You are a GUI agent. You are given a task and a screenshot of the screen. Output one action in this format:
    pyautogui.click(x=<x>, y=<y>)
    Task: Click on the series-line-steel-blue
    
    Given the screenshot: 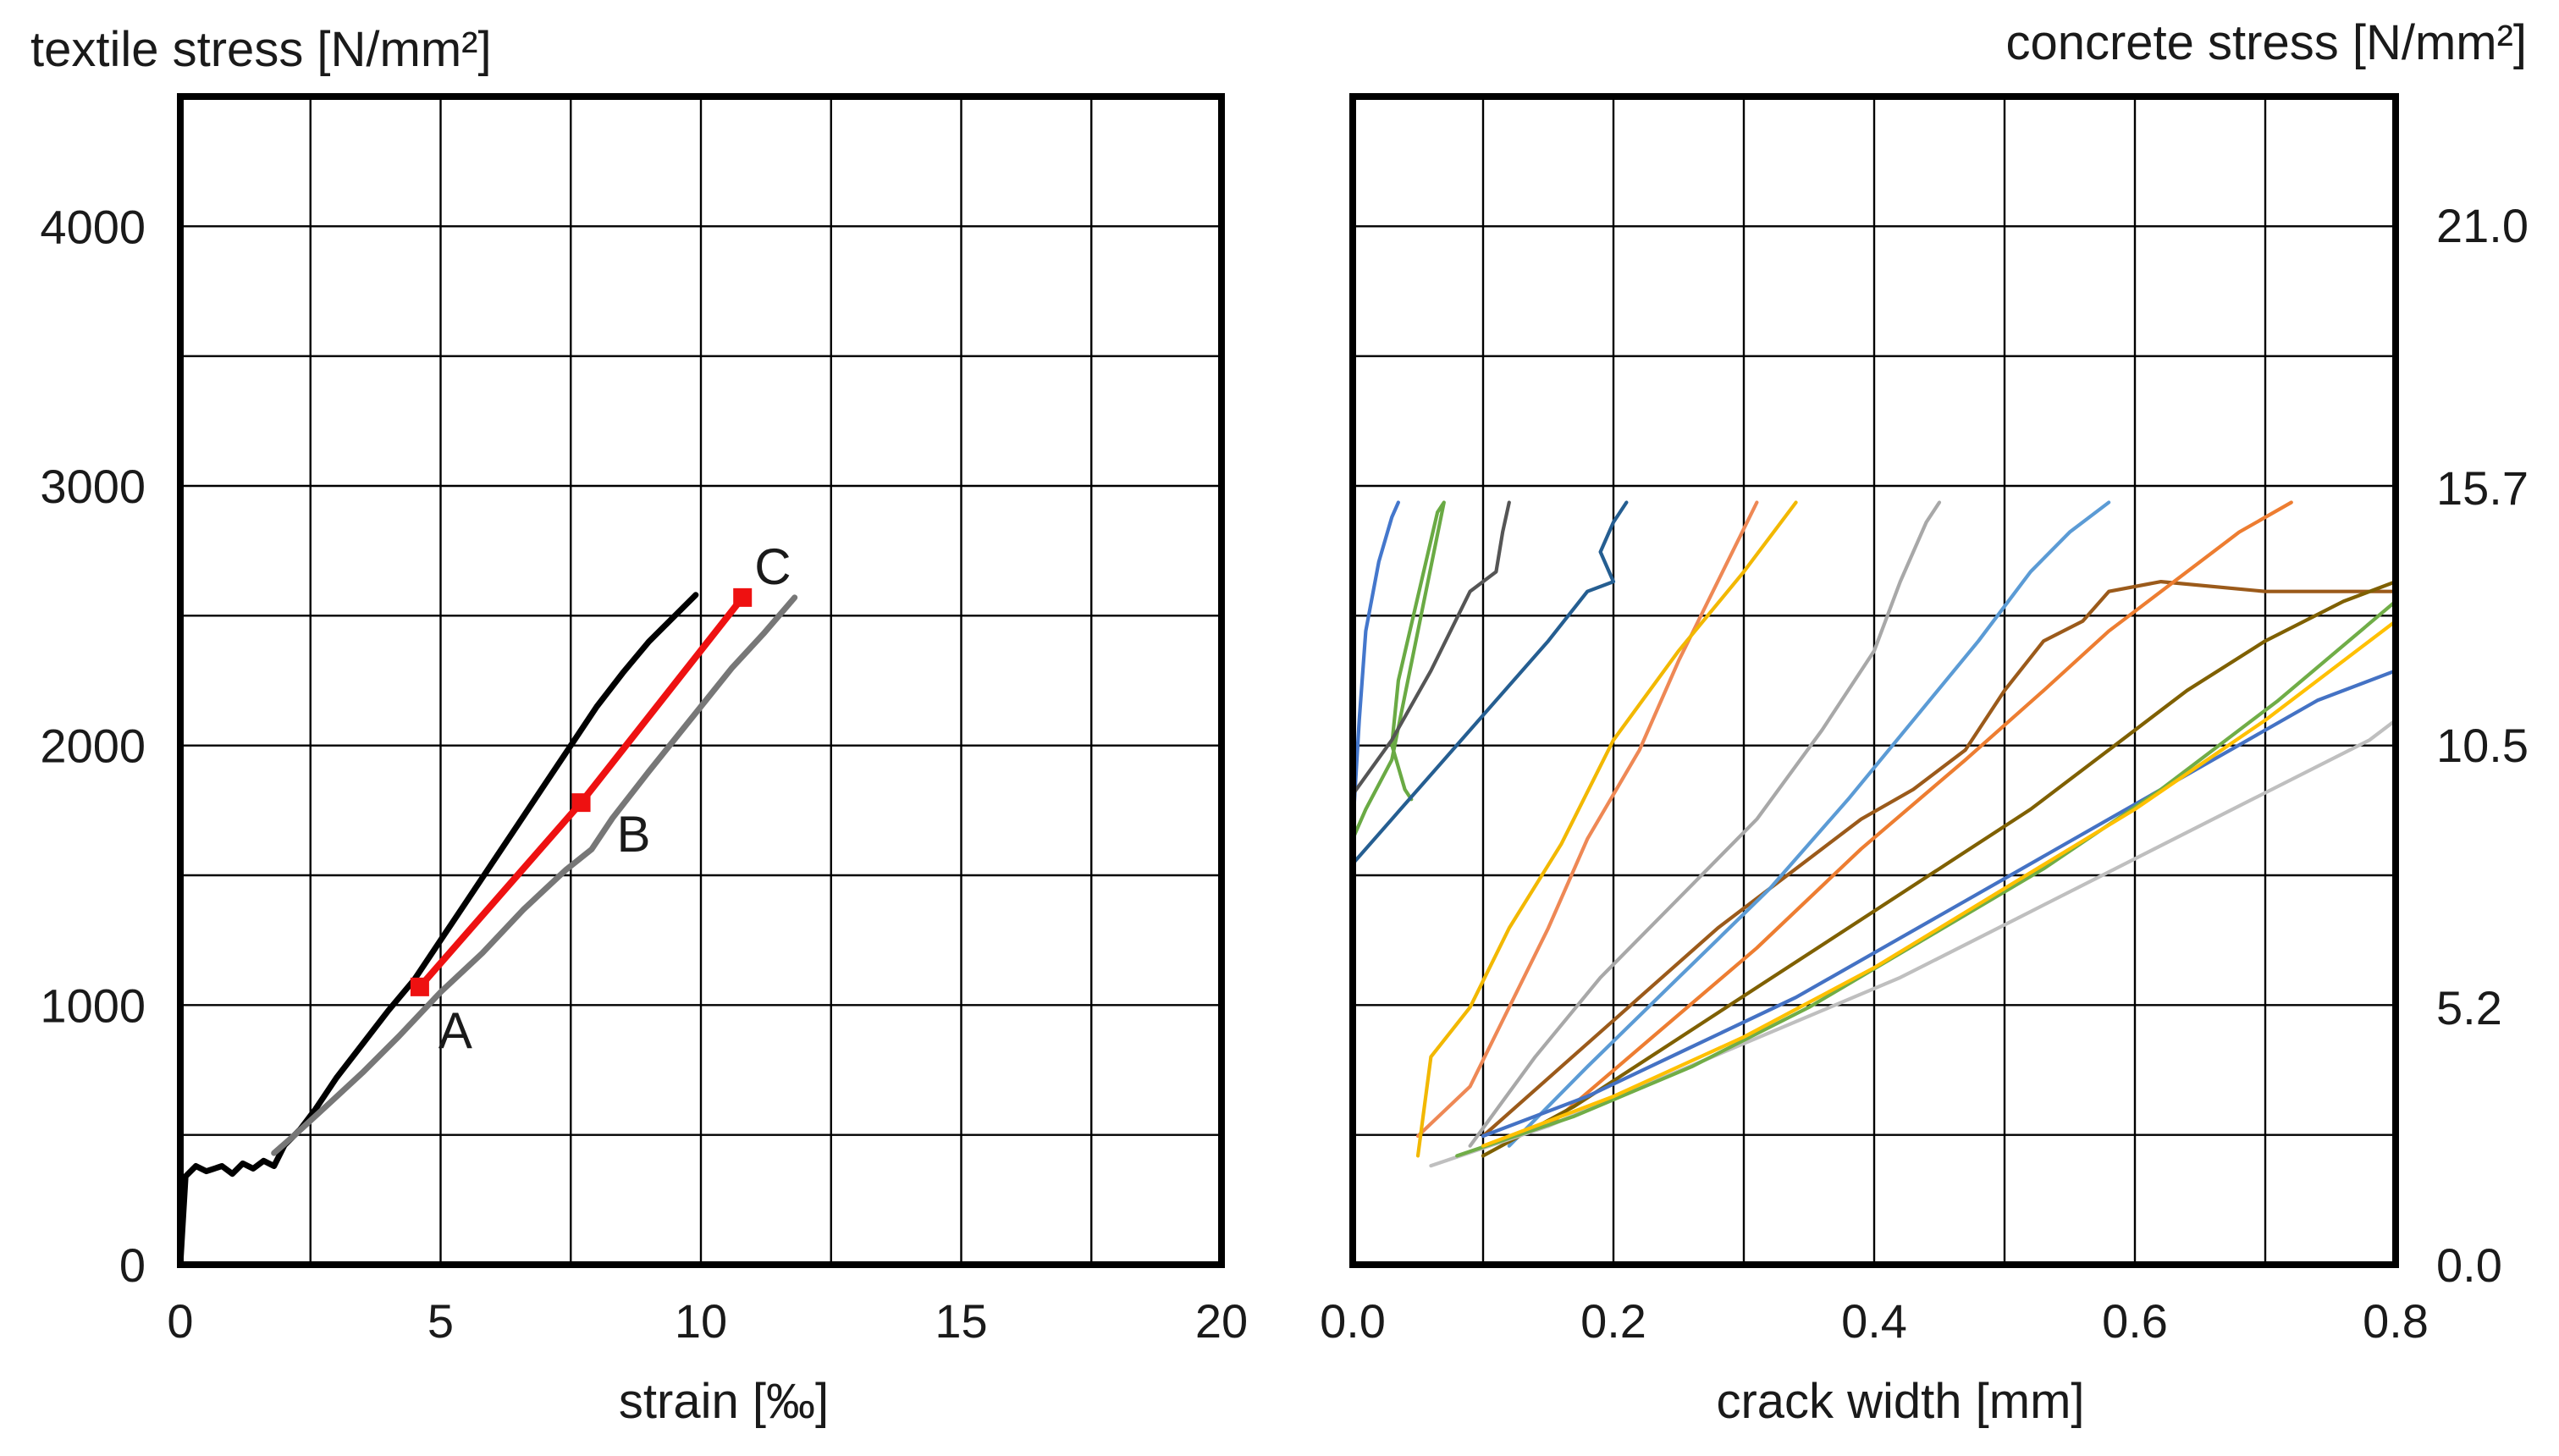 What is the action you would take?
    pyautogui.click(x=1809, y=824)
    